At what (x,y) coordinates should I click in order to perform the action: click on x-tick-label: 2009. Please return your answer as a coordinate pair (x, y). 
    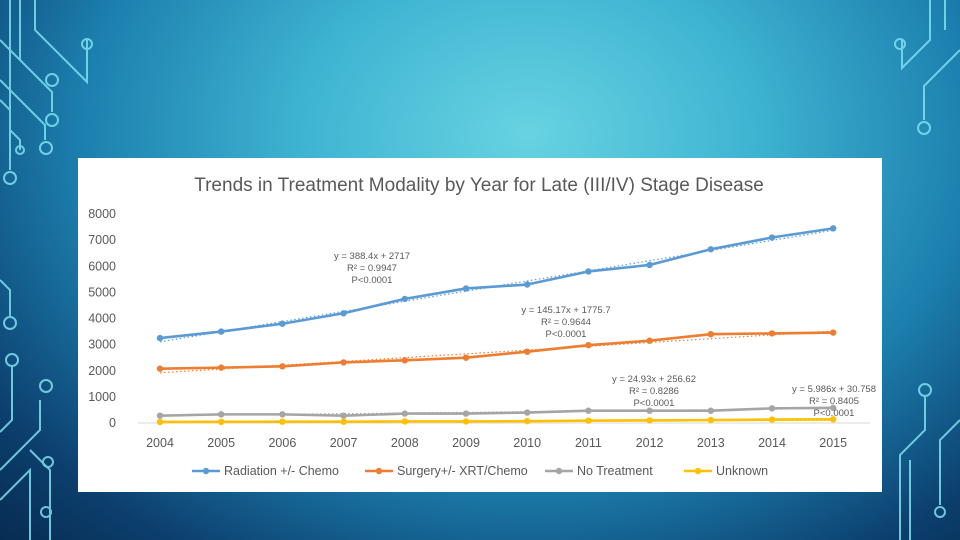
    Looking at the image, I should click on (466, 443).